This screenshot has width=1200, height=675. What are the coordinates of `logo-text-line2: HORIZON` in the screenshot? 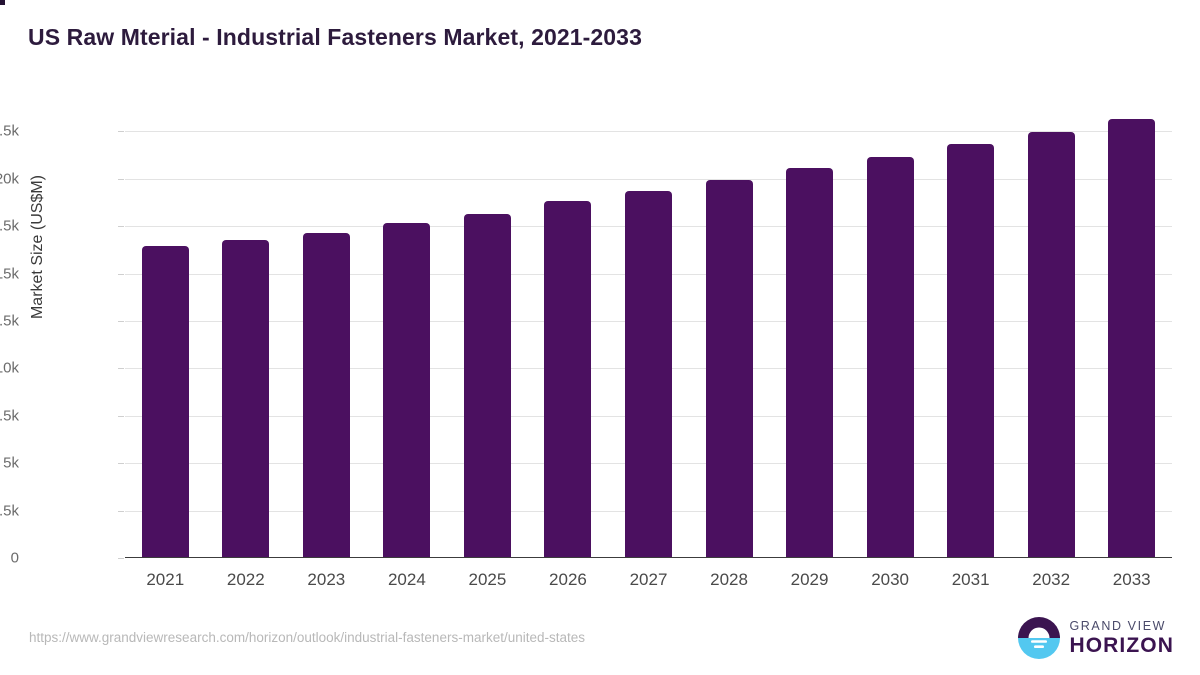 It's located at (1121, 646).